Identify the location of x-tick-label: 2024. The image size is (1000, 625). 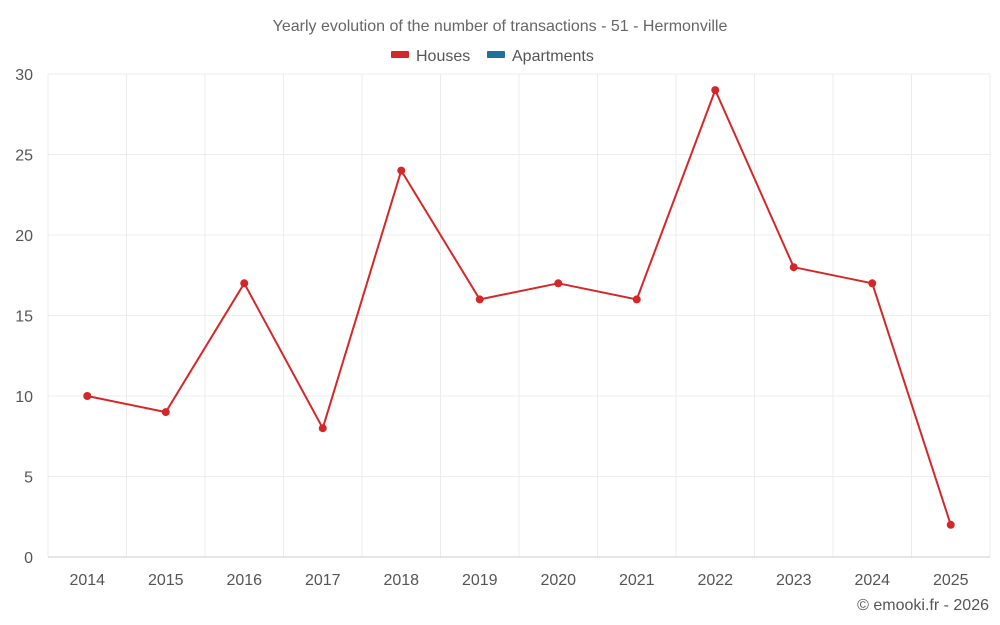
(872, 580).